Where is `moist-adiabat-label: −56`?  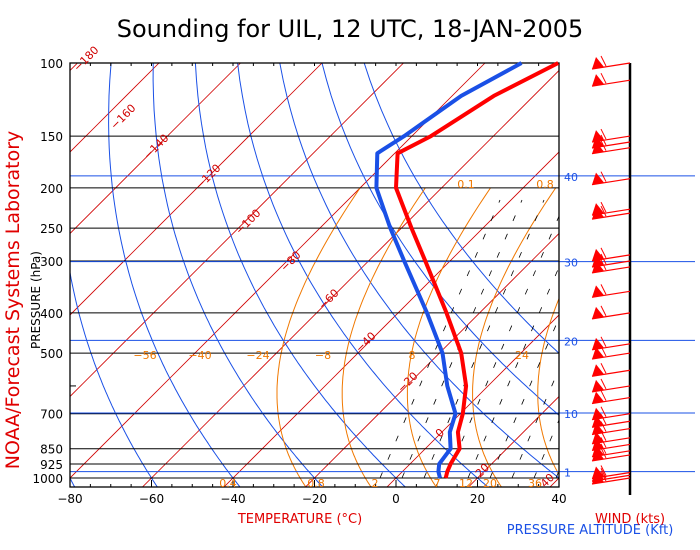 moist-adiabat-label: −56 is located at coordinates (144, 355).